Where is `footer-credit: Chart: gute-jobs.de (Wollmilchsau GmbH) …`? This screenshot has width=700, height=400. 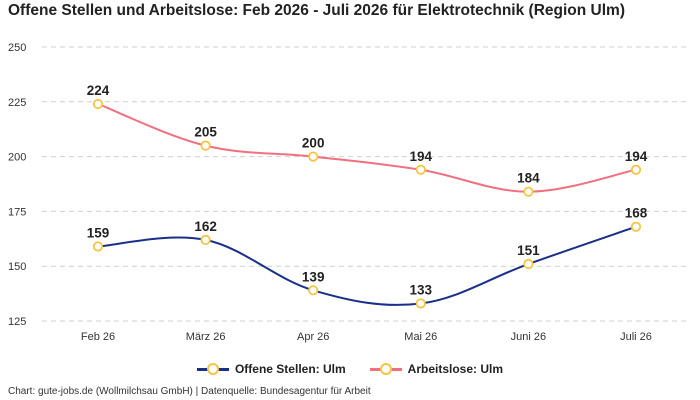
footer-credit: Chart: gute-jobs.de (Wollmilchsau GmbH) … is located at coordinates (189, 391).